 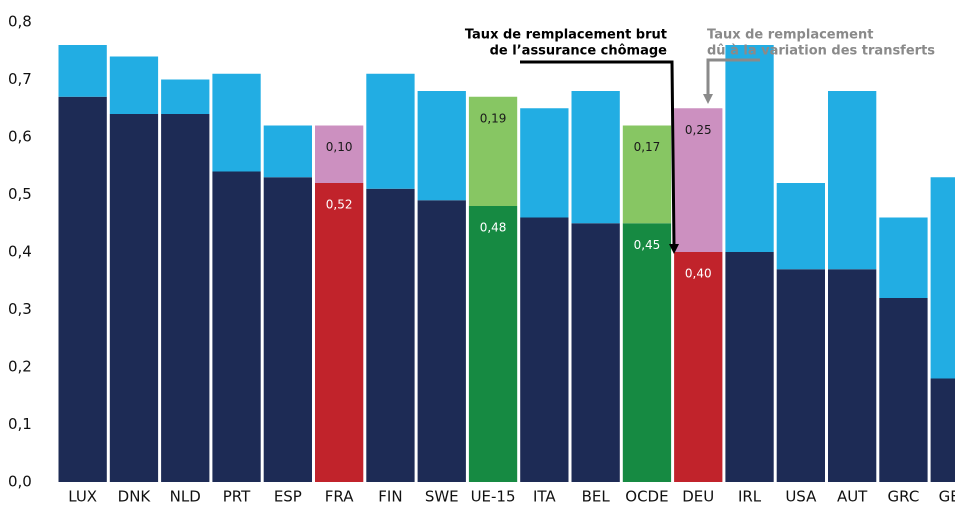 What do you see at coordinates (698, 130) in the screenshot?
I see `value-label: 0,25` at bounding box center [698, 130].